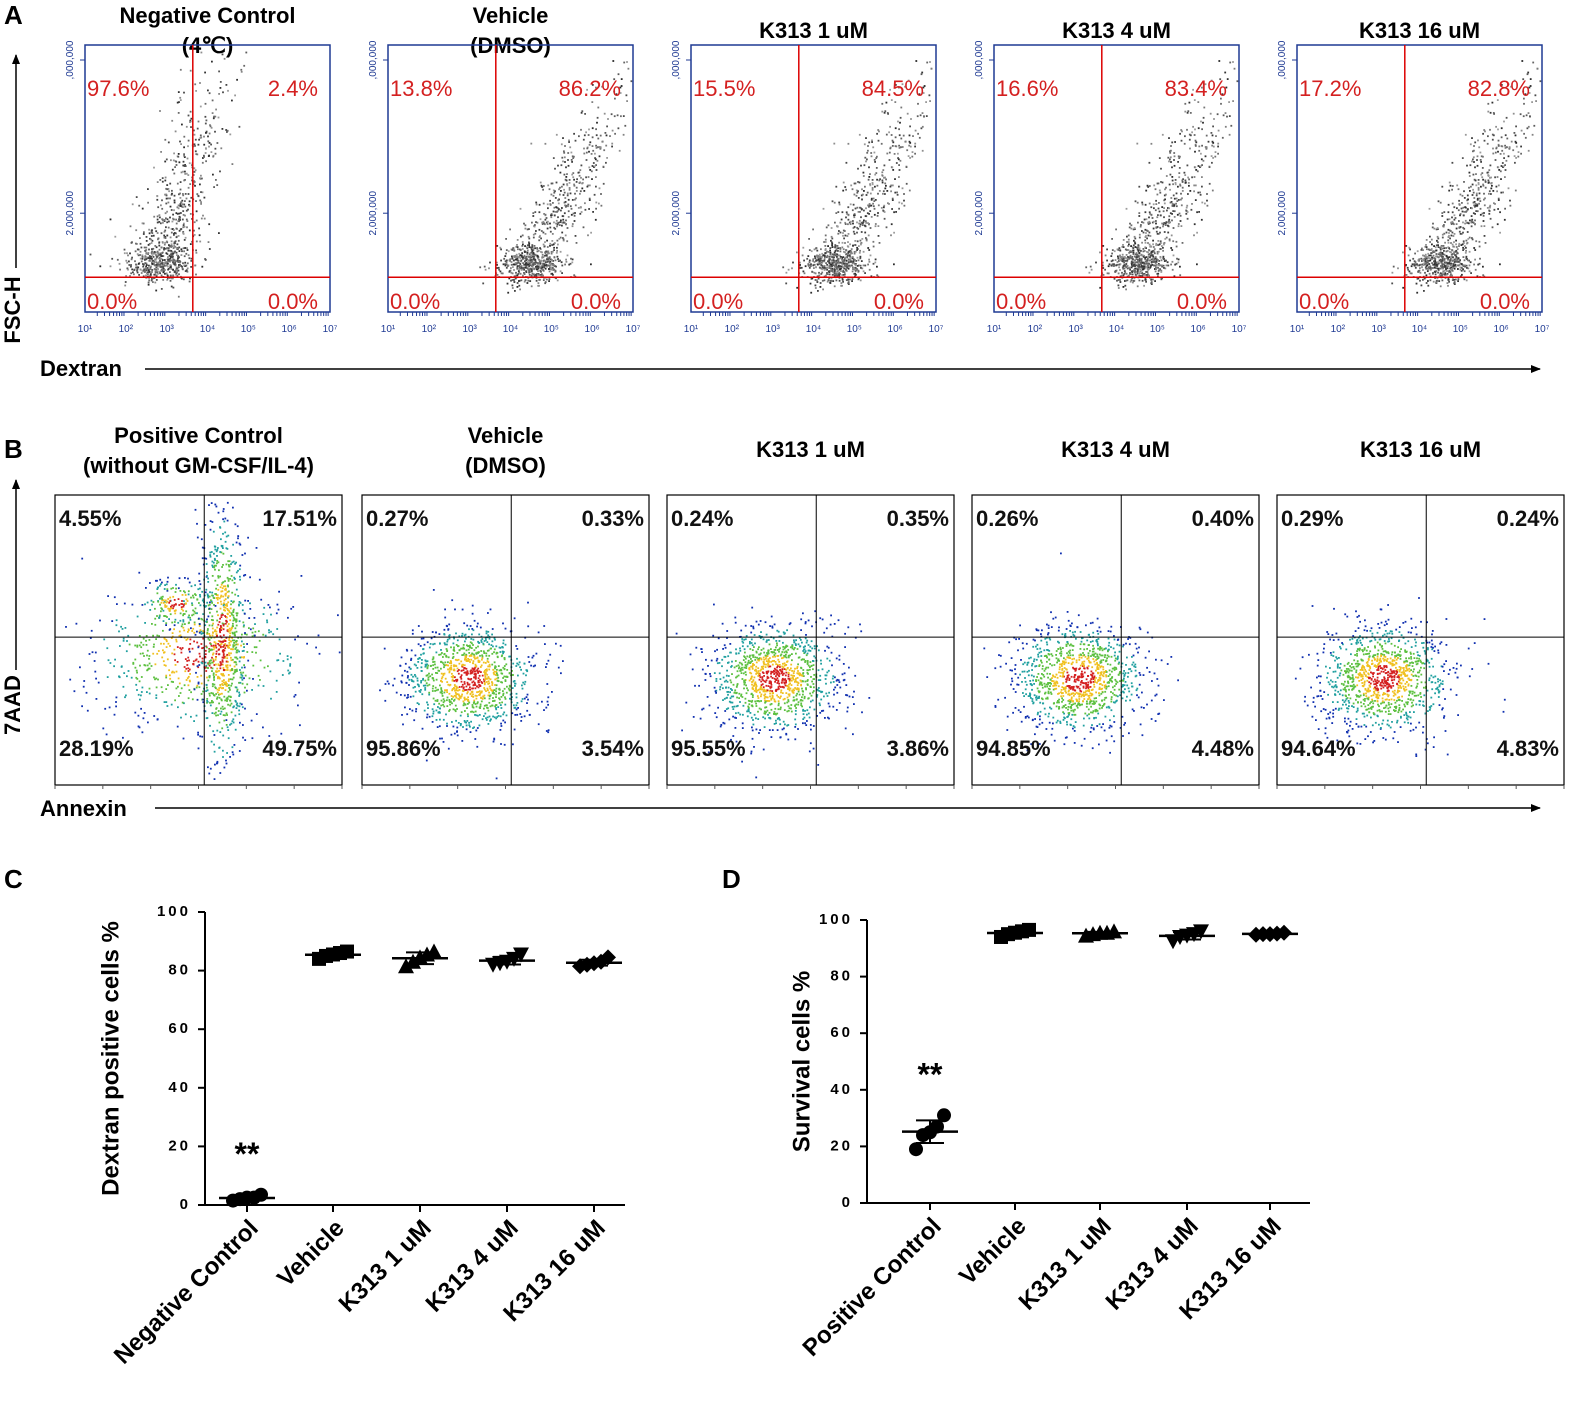 The width and height of the screenshot is (1594, 1405). I want to click on x-tick-label: 10⁶, so click(1501, 329).